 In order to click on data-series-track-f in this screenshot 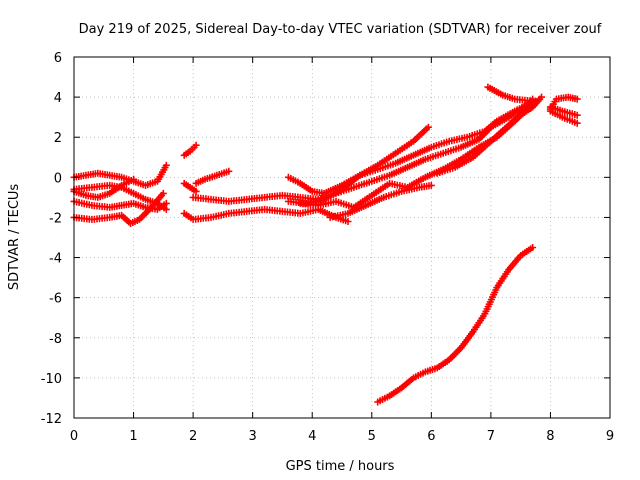, I will do `click(190, 150)`.